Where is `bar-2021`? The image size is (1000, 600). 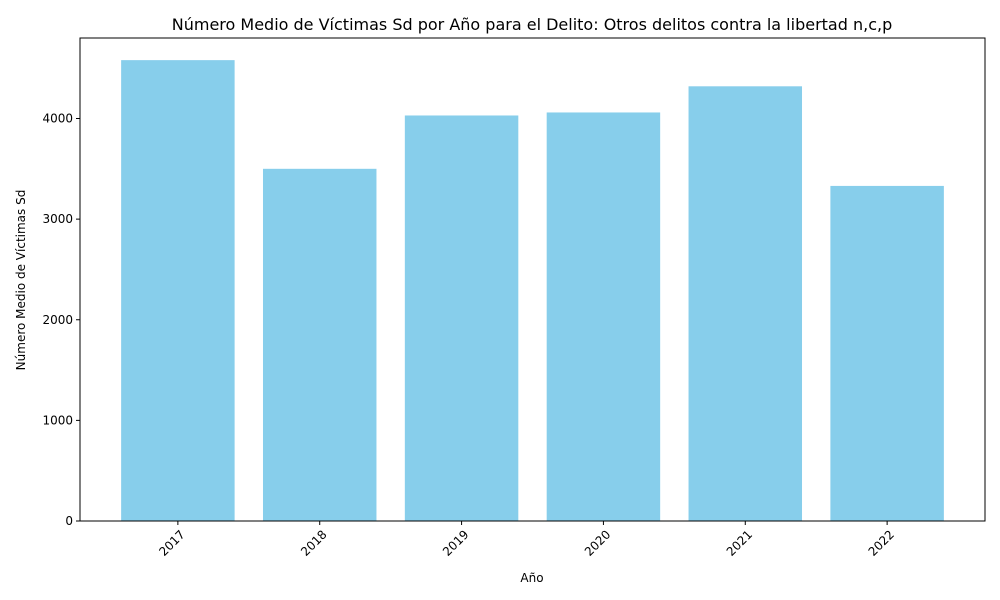 bar-2021 is located at coordinates (745, 304).